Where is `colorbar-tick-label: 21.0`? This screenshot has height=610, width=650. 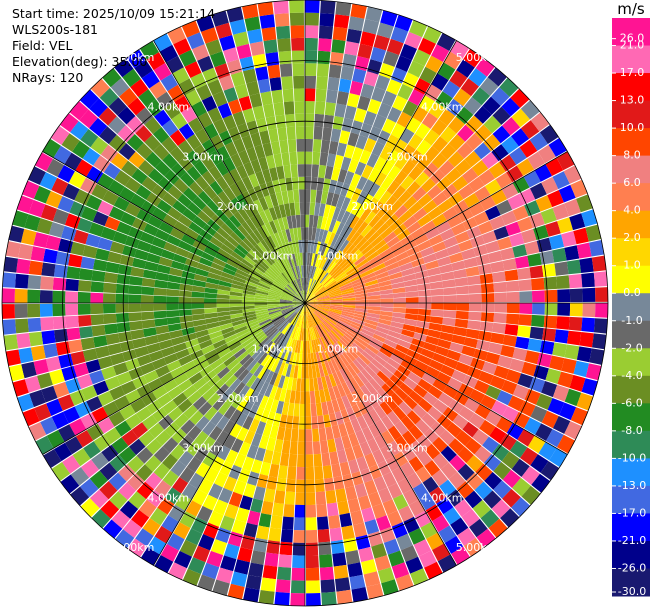
colorbar-tick-label: 21.0 is located at coordinates (632, 45).